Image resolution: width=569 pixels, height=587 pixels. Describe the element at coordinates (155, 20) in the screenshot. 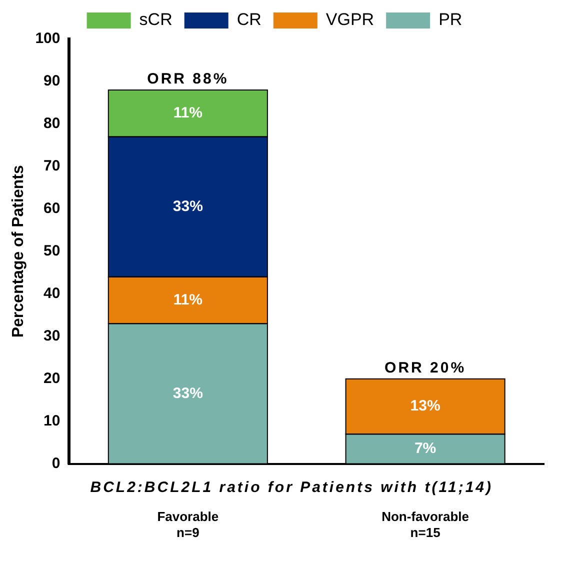

I see `legend-label: sCR` at that location.